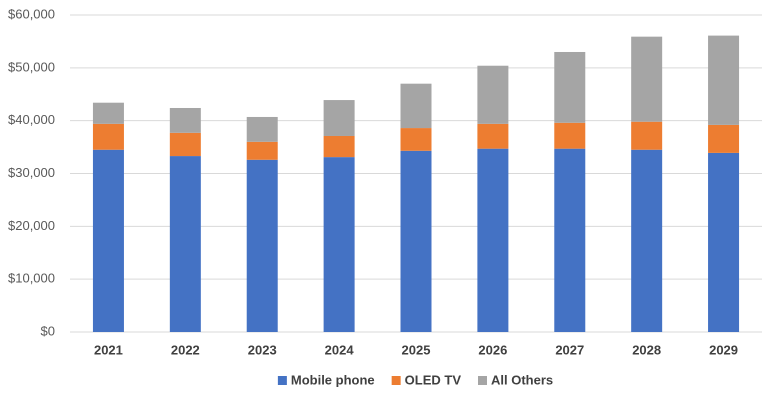 This screenshot has width=774, height=401. I want to click on legend-label: Mobile phone, so click(333, 379).